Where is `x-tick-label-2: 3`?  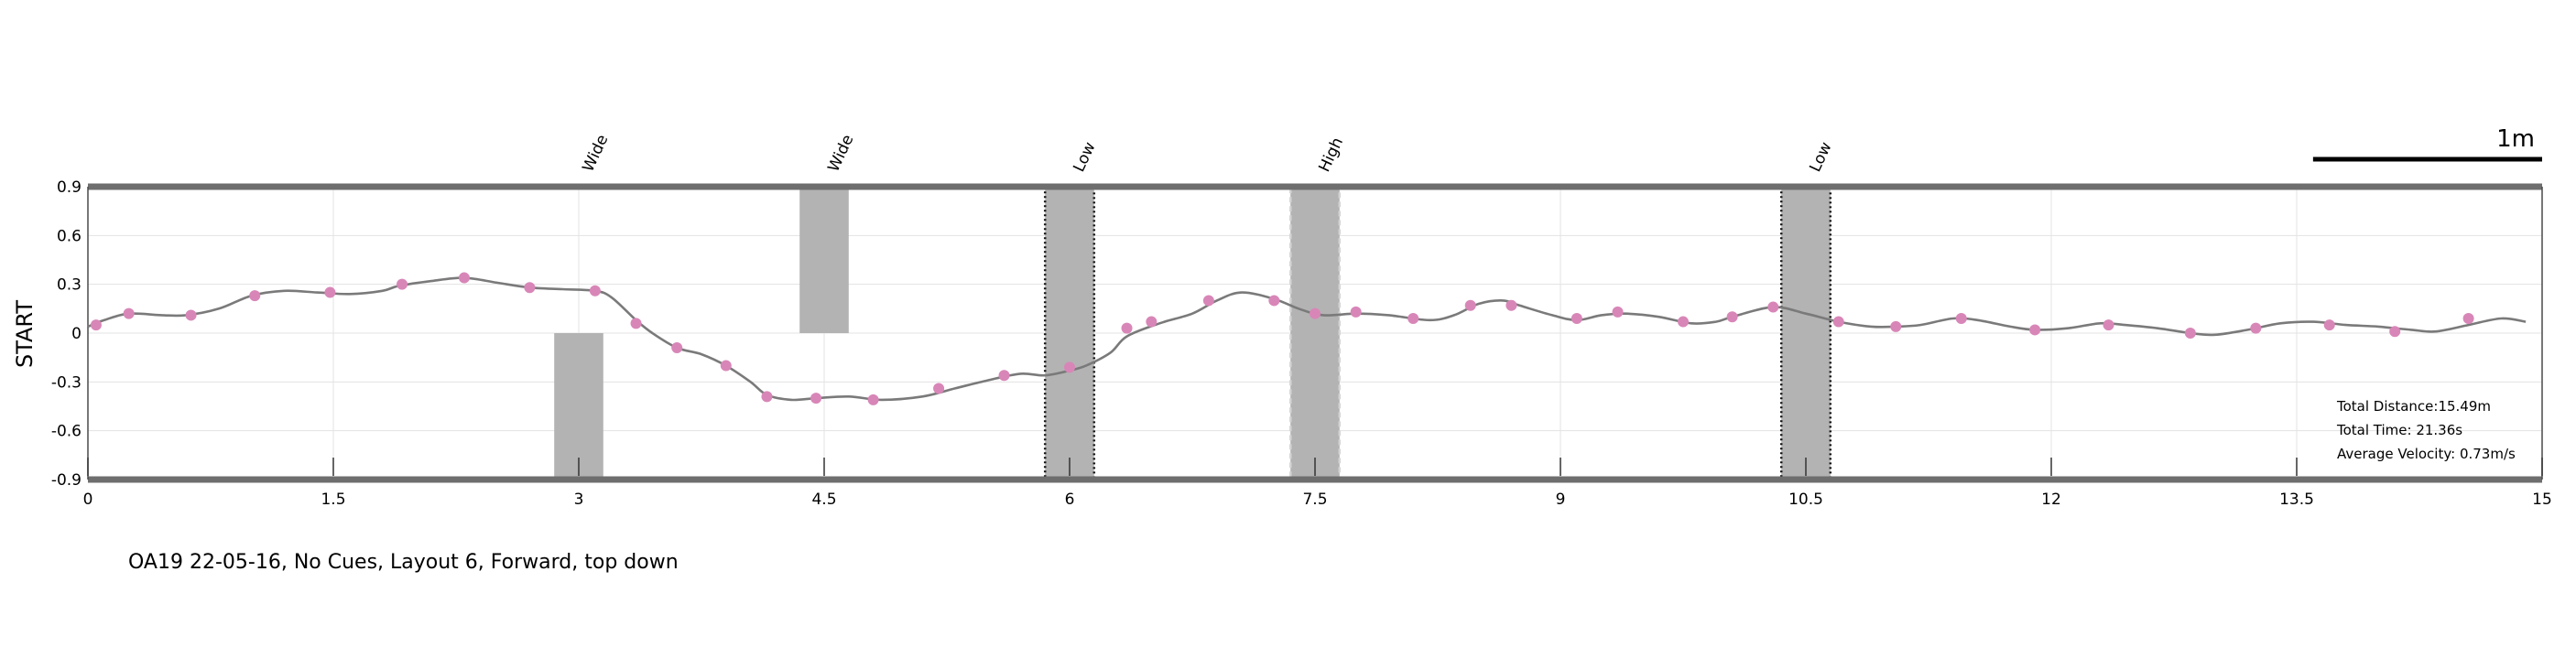
x-tick-label-2: 3 is located at coordinates (579, 500).